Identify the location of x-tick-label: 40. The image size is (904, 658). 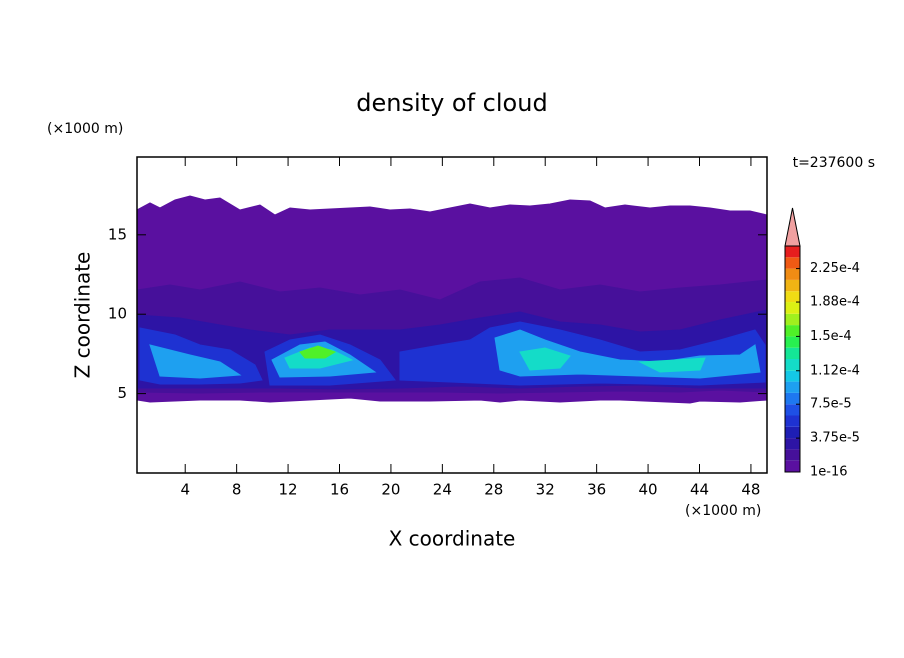
(648, 490).